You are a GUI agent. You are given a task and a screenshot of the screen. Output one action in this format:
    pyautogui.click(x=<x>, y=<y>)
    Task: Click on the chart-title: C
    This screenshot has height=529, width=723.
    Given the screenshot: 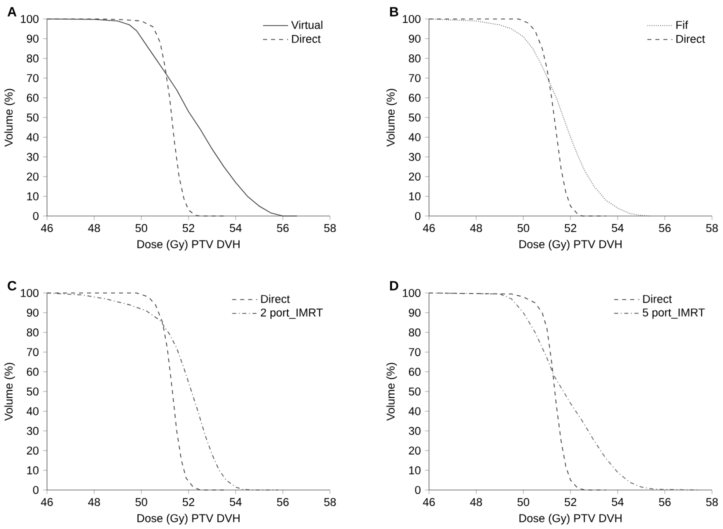 What is the action you would take?
    pyautogui.click(x=12, y=285)
    